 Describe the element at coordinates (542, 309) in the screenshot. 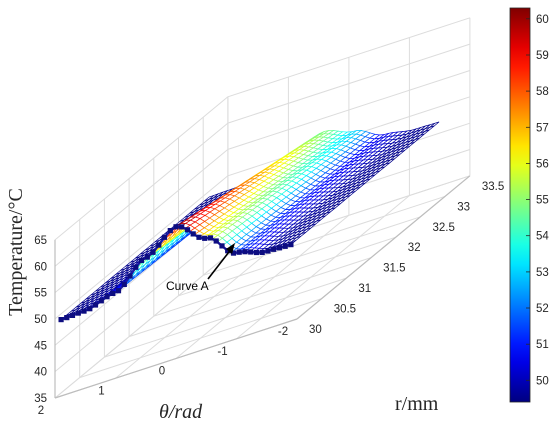

I see `colorbar-tick-label: 52` at that location.